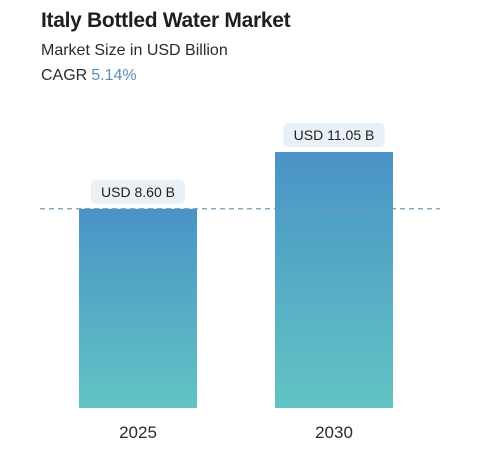 The image size is (487, 461). What do you see at coordinates (114, 75) in the screenshot?
I see `cagr-value: 5.14%` at bounding box center [114, 75].